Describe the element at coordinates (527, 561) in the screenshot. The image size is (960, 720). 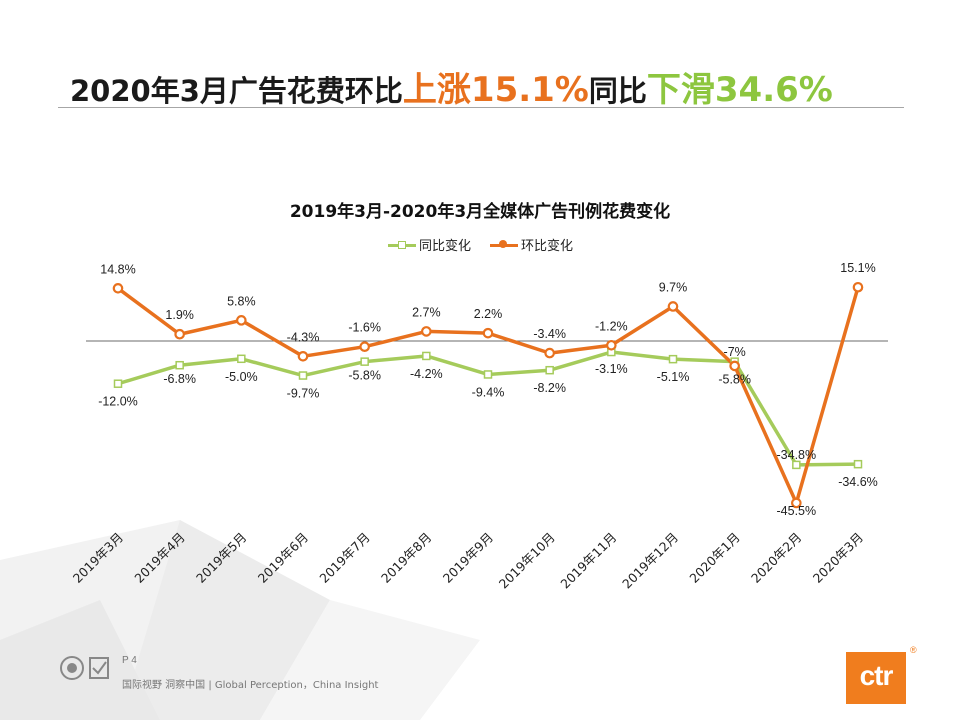
I see `x-tick-label: 2019年10月` at that location.